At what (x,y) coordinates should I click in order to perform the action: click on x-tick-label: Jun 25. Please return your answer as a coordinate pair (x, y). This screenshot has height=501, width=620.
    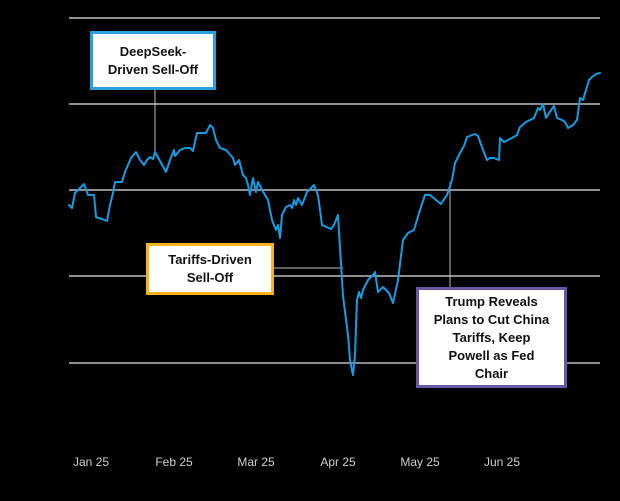
    Looking at the image, I should click on (502, 462).